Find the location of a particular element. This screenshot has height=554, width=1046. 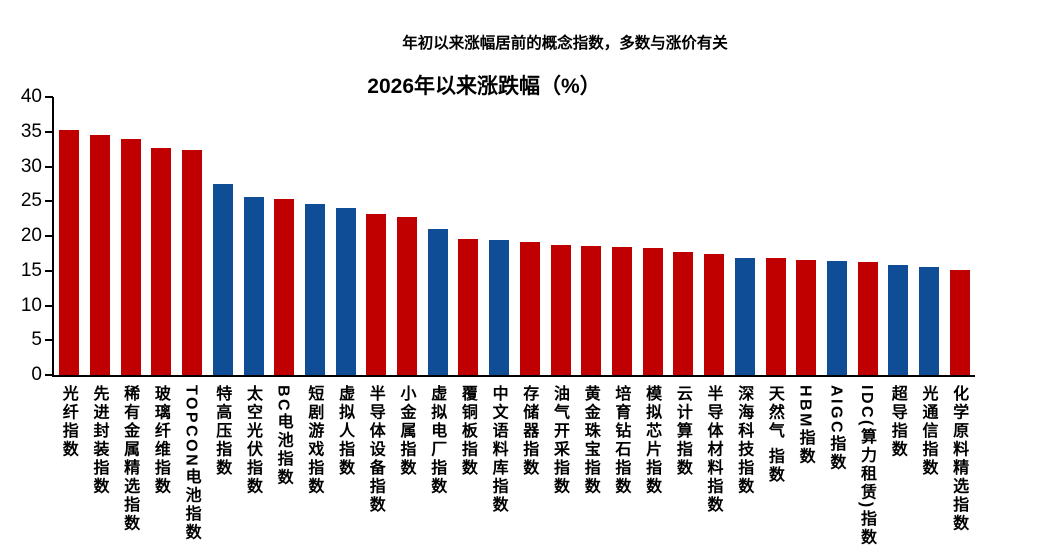

x-axis-label-cell: 稀有金属精选指数 is located at coordinates (128, 469).